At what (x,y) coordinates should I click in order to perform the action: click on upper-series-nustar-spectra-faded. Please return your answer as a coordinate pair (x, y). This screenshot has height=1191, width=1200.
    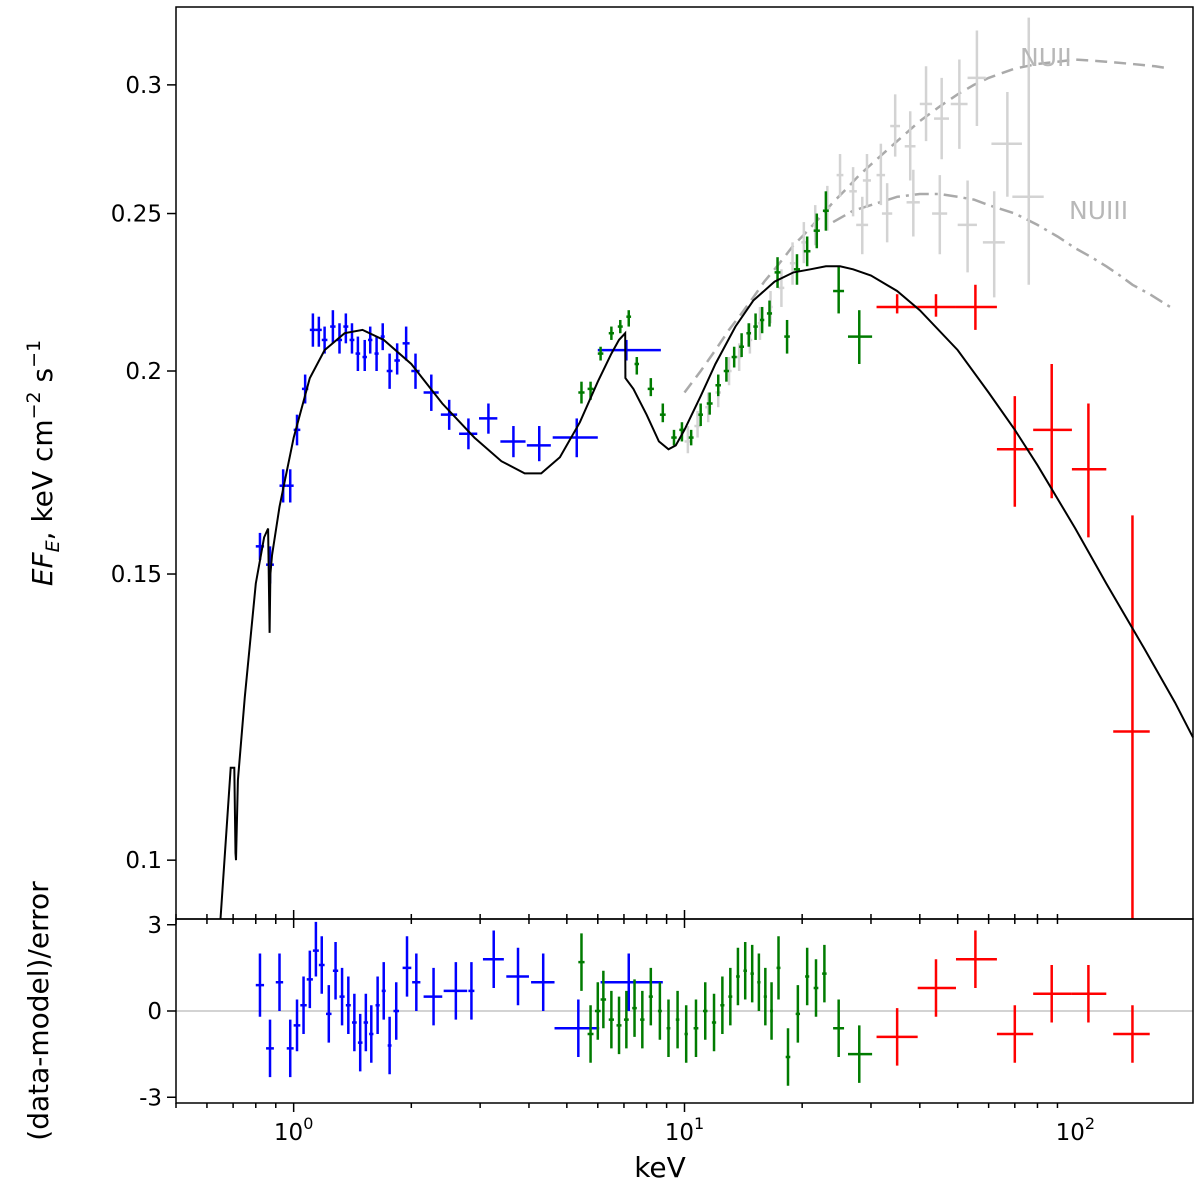
    Looking at the image, I should click on (864, 235).